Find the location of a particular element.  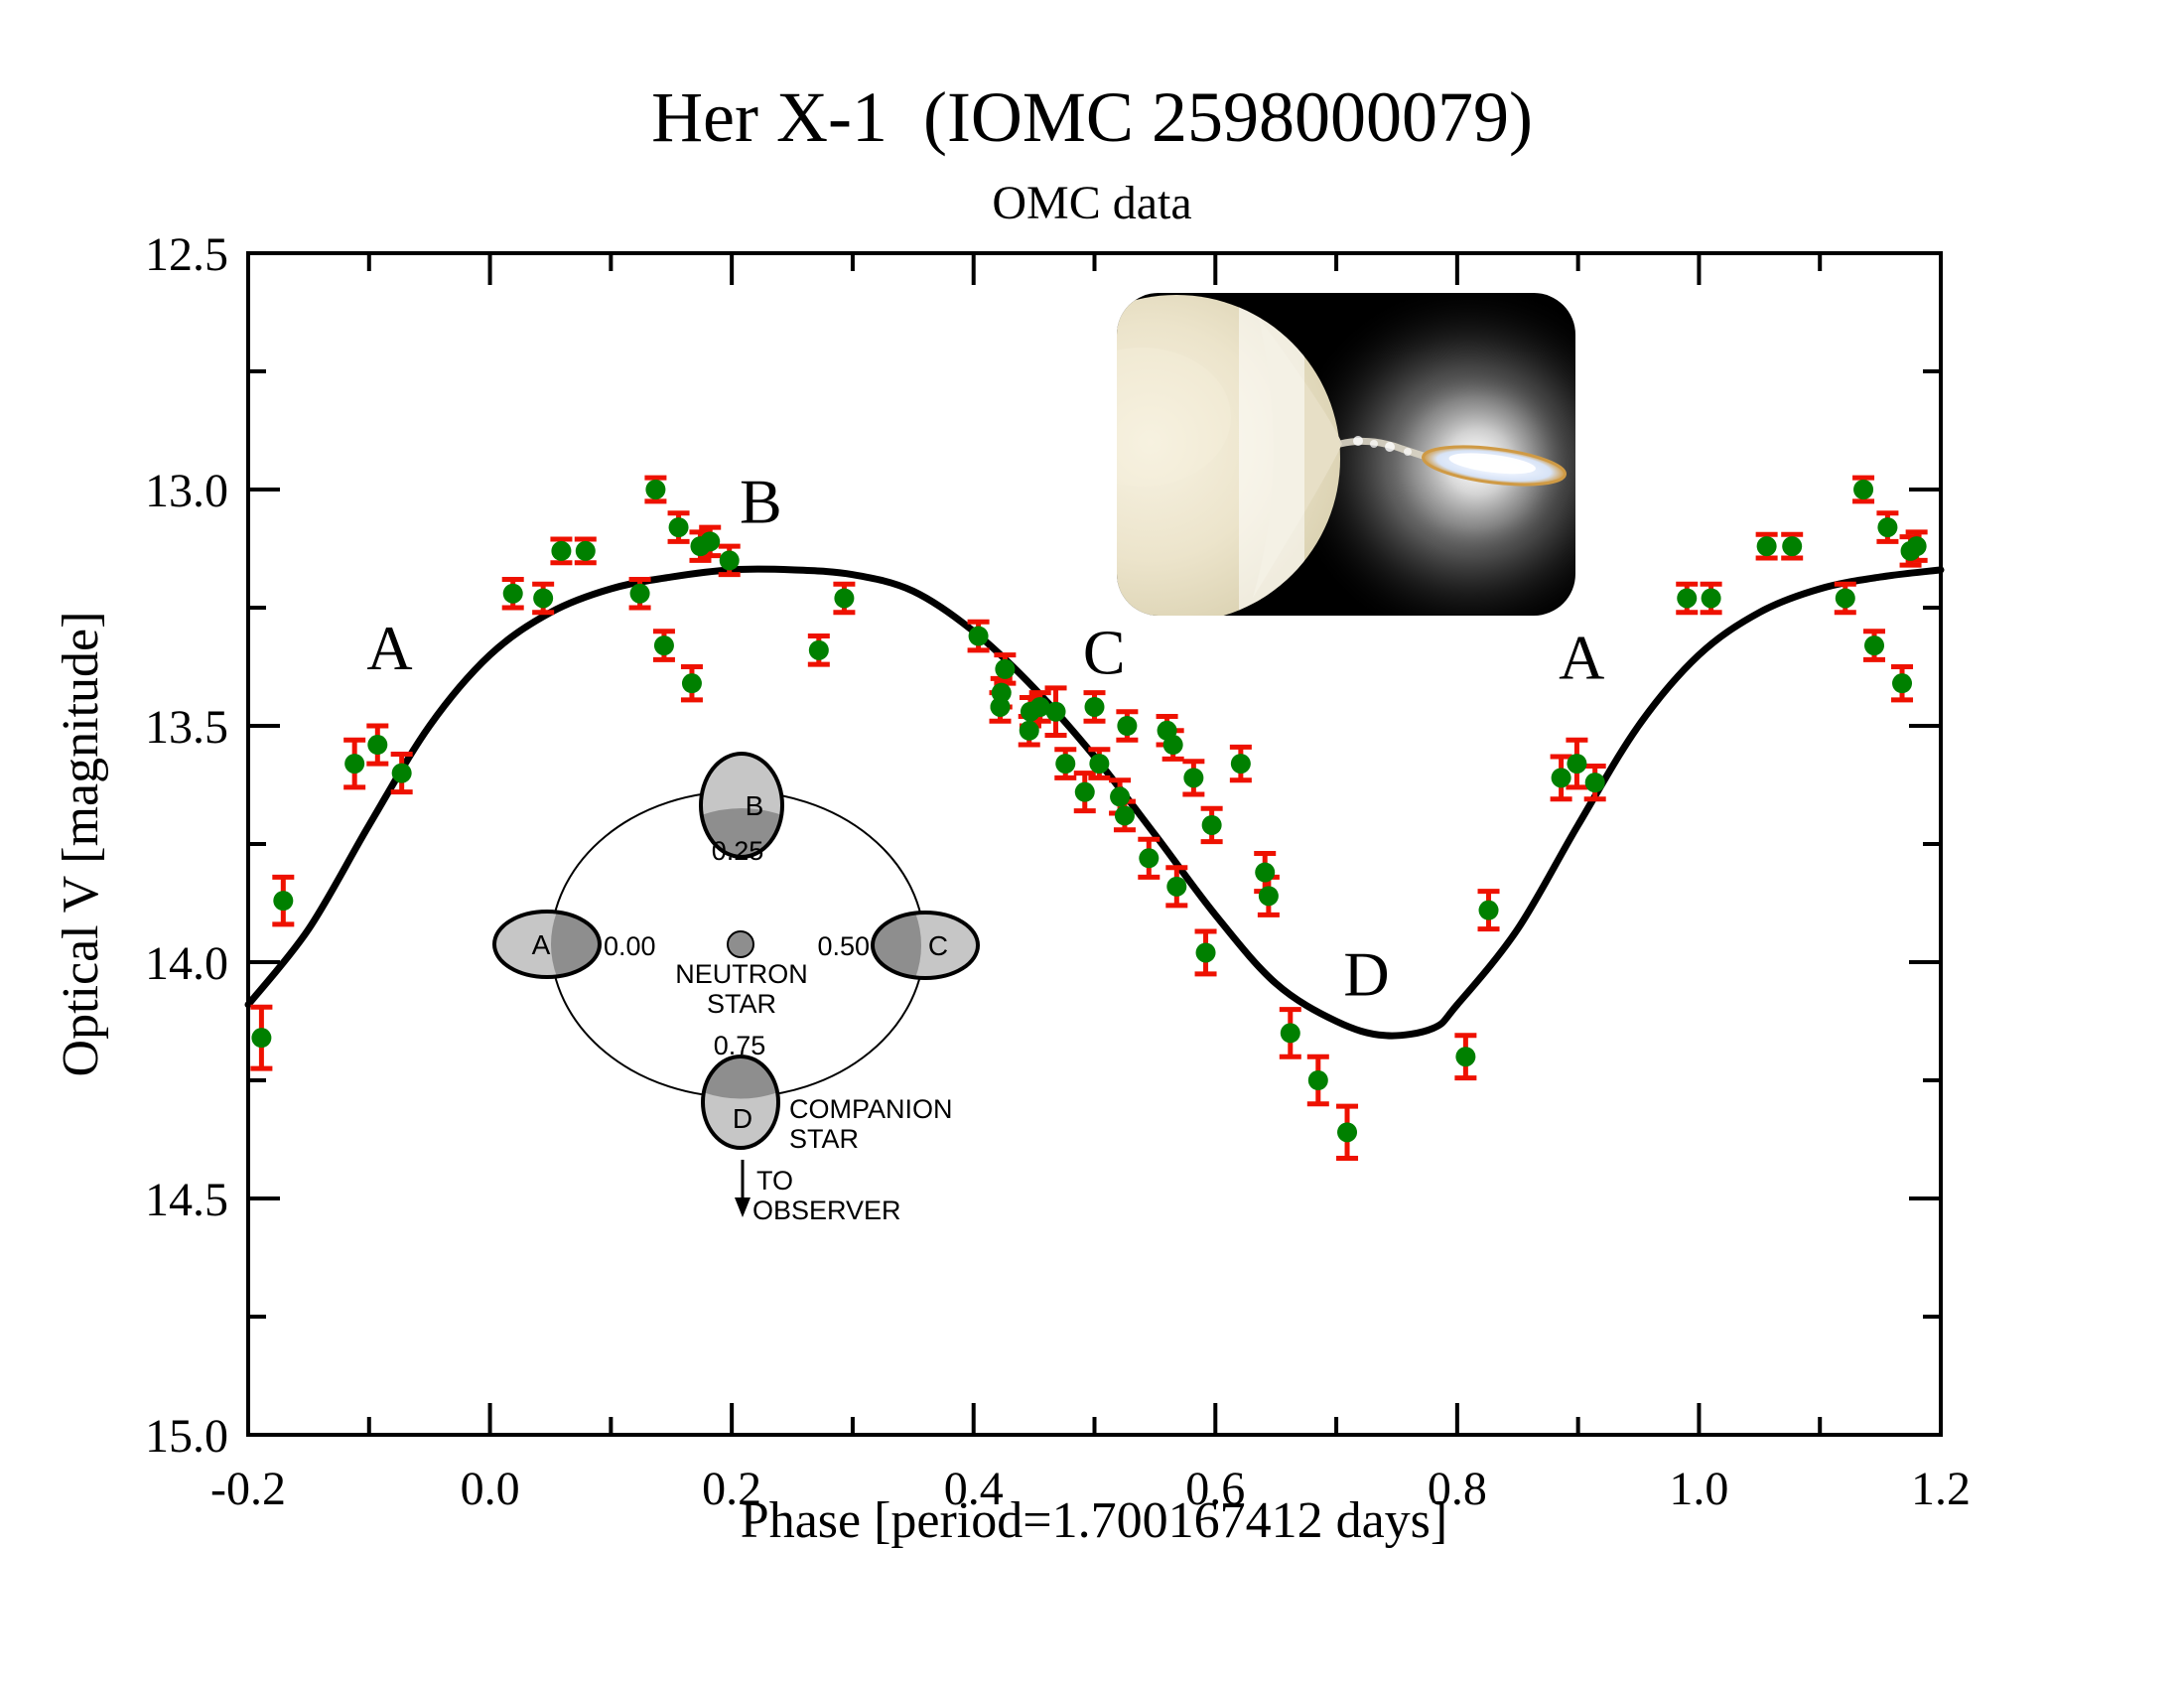

neutron-star-caption-line1: NEUTRON is located at coordinates (741, 974).